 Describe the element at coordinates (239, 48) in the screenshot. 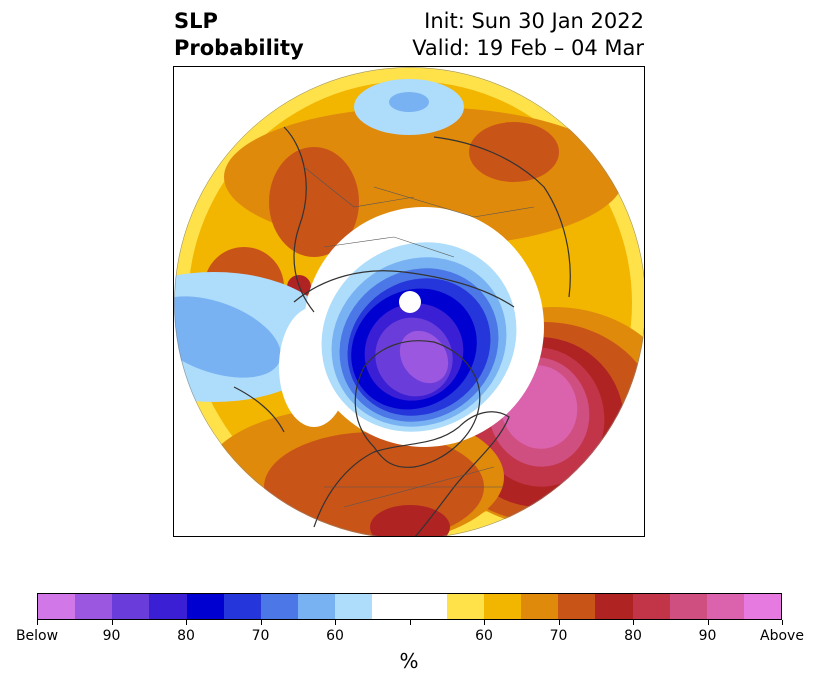

I see `title-line-2: Probability` at that location.